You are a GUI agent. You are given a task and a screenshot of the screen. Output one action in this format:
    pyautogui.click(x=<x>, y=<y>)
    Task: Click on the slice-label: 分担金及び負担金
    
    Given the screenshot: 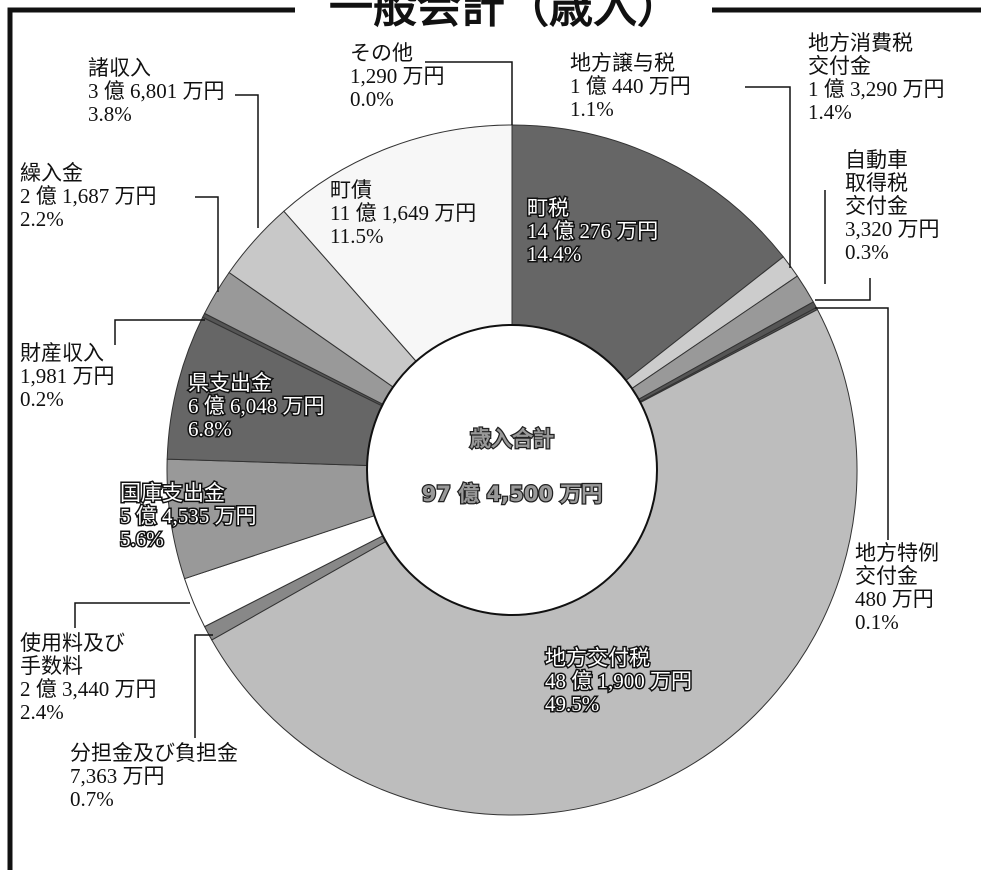 What is the action you would take?
    pyautogui.click(x=154, y=753)
    